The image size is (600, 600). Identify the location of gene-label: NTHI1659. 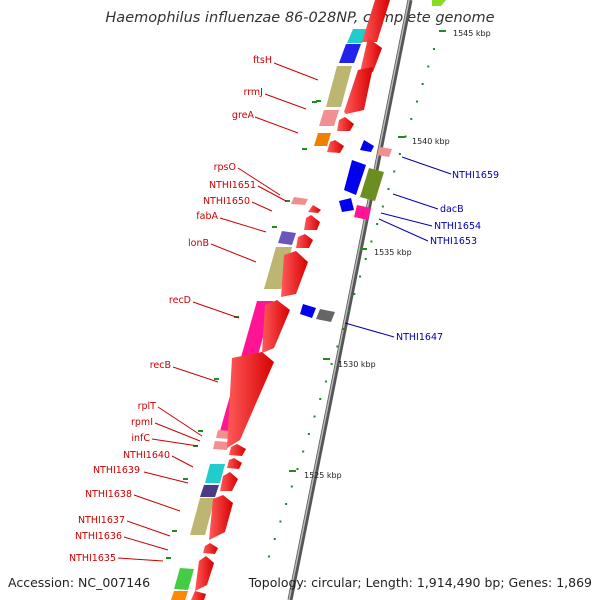
(475, 175).